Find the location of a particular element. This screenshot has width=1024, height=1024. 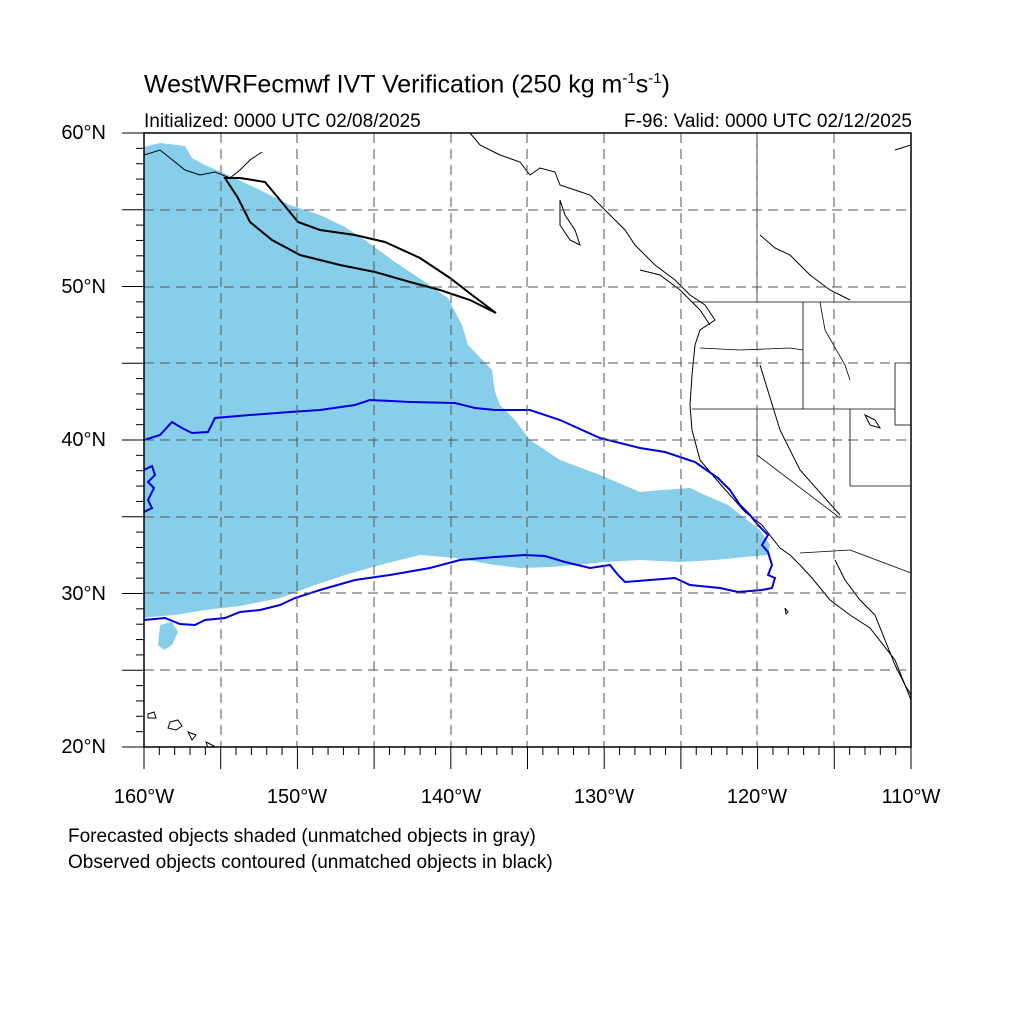

lat-label-60n: 60°N is located at coordinates (83, 133).